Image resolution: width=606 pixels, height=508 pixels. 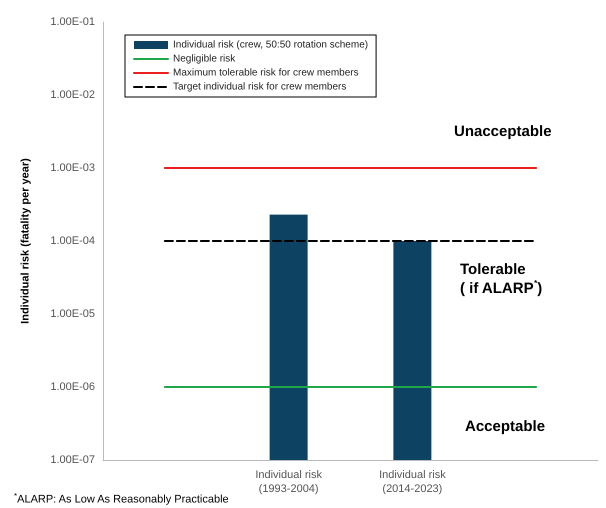 I want to click on y-tick-label: 1.00E-06, so click(x=72, y=387).